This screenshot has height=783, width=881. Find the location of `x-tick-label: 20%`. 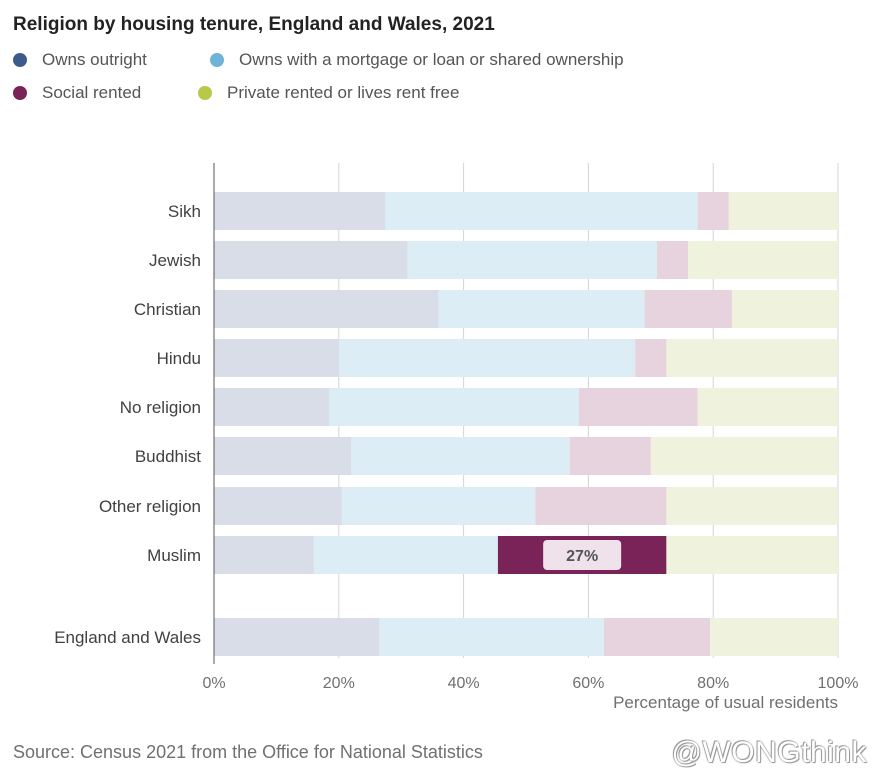

x-tick-label: 20% is located at coordinates (339, 683).